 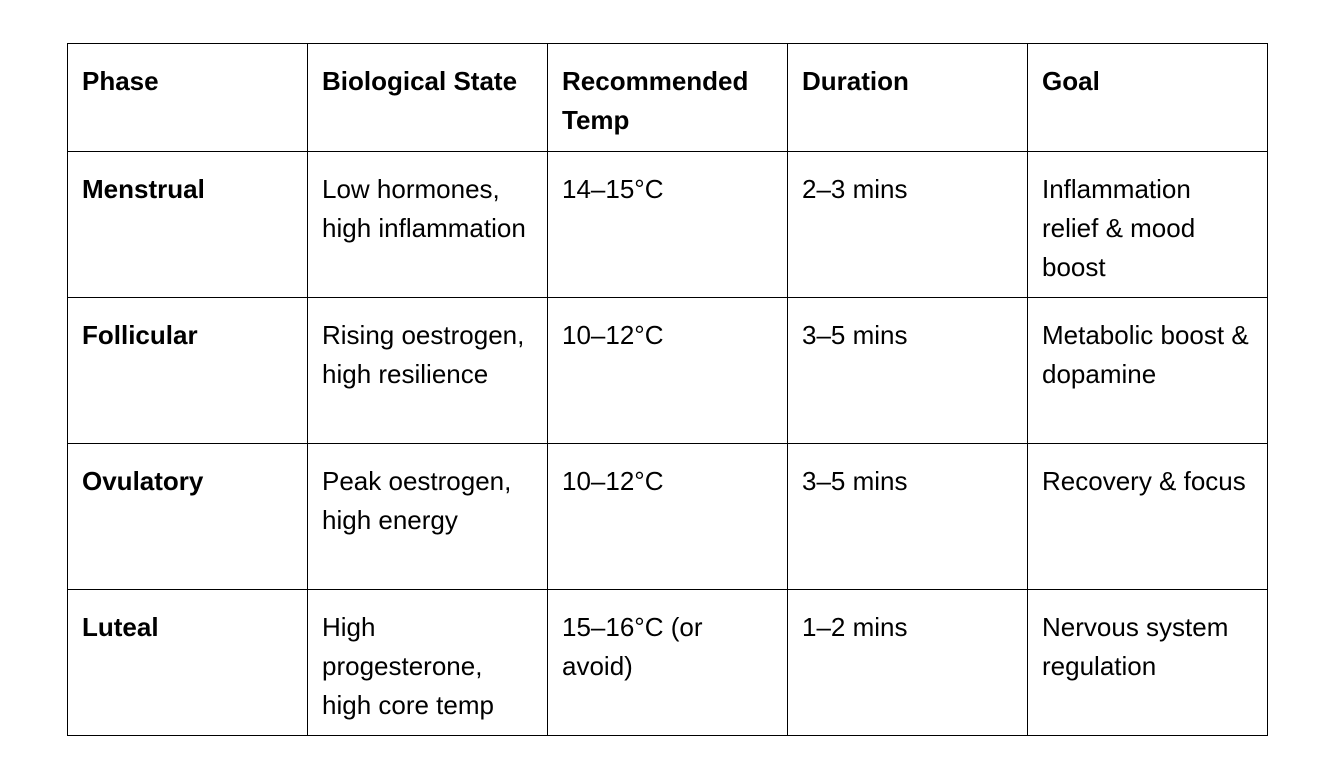 What do you see at coordinates (907, 662) in the screenshot?
I see `table-cell: 1–2 mins` at bounding box center [907, 662].